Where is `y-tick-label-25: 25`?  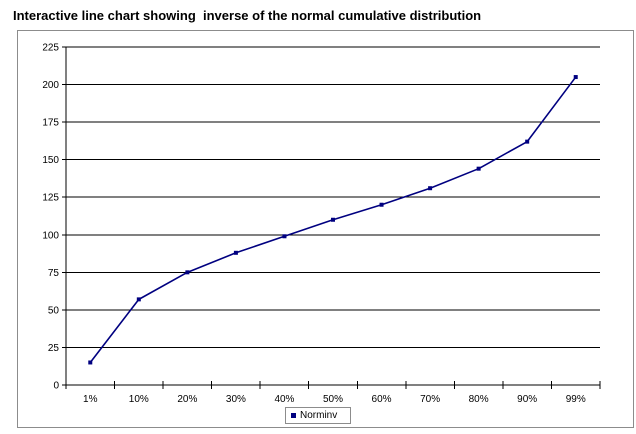
y-tick-label-25: 25 is located at coordinates (54, 348).